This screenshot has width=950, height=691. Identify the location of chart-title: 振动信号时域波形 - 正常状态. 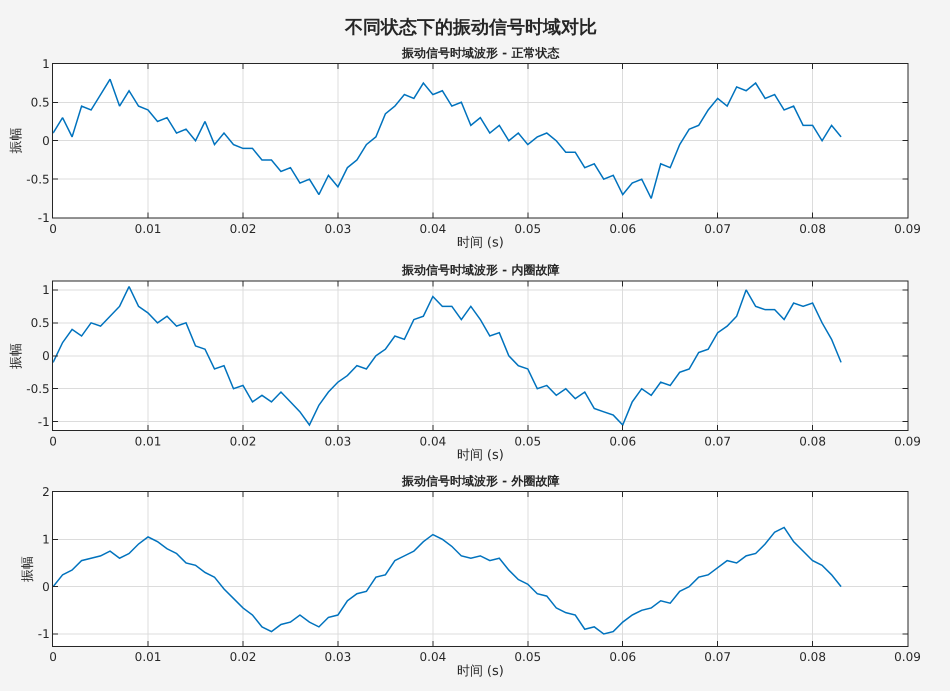
(480, 53).